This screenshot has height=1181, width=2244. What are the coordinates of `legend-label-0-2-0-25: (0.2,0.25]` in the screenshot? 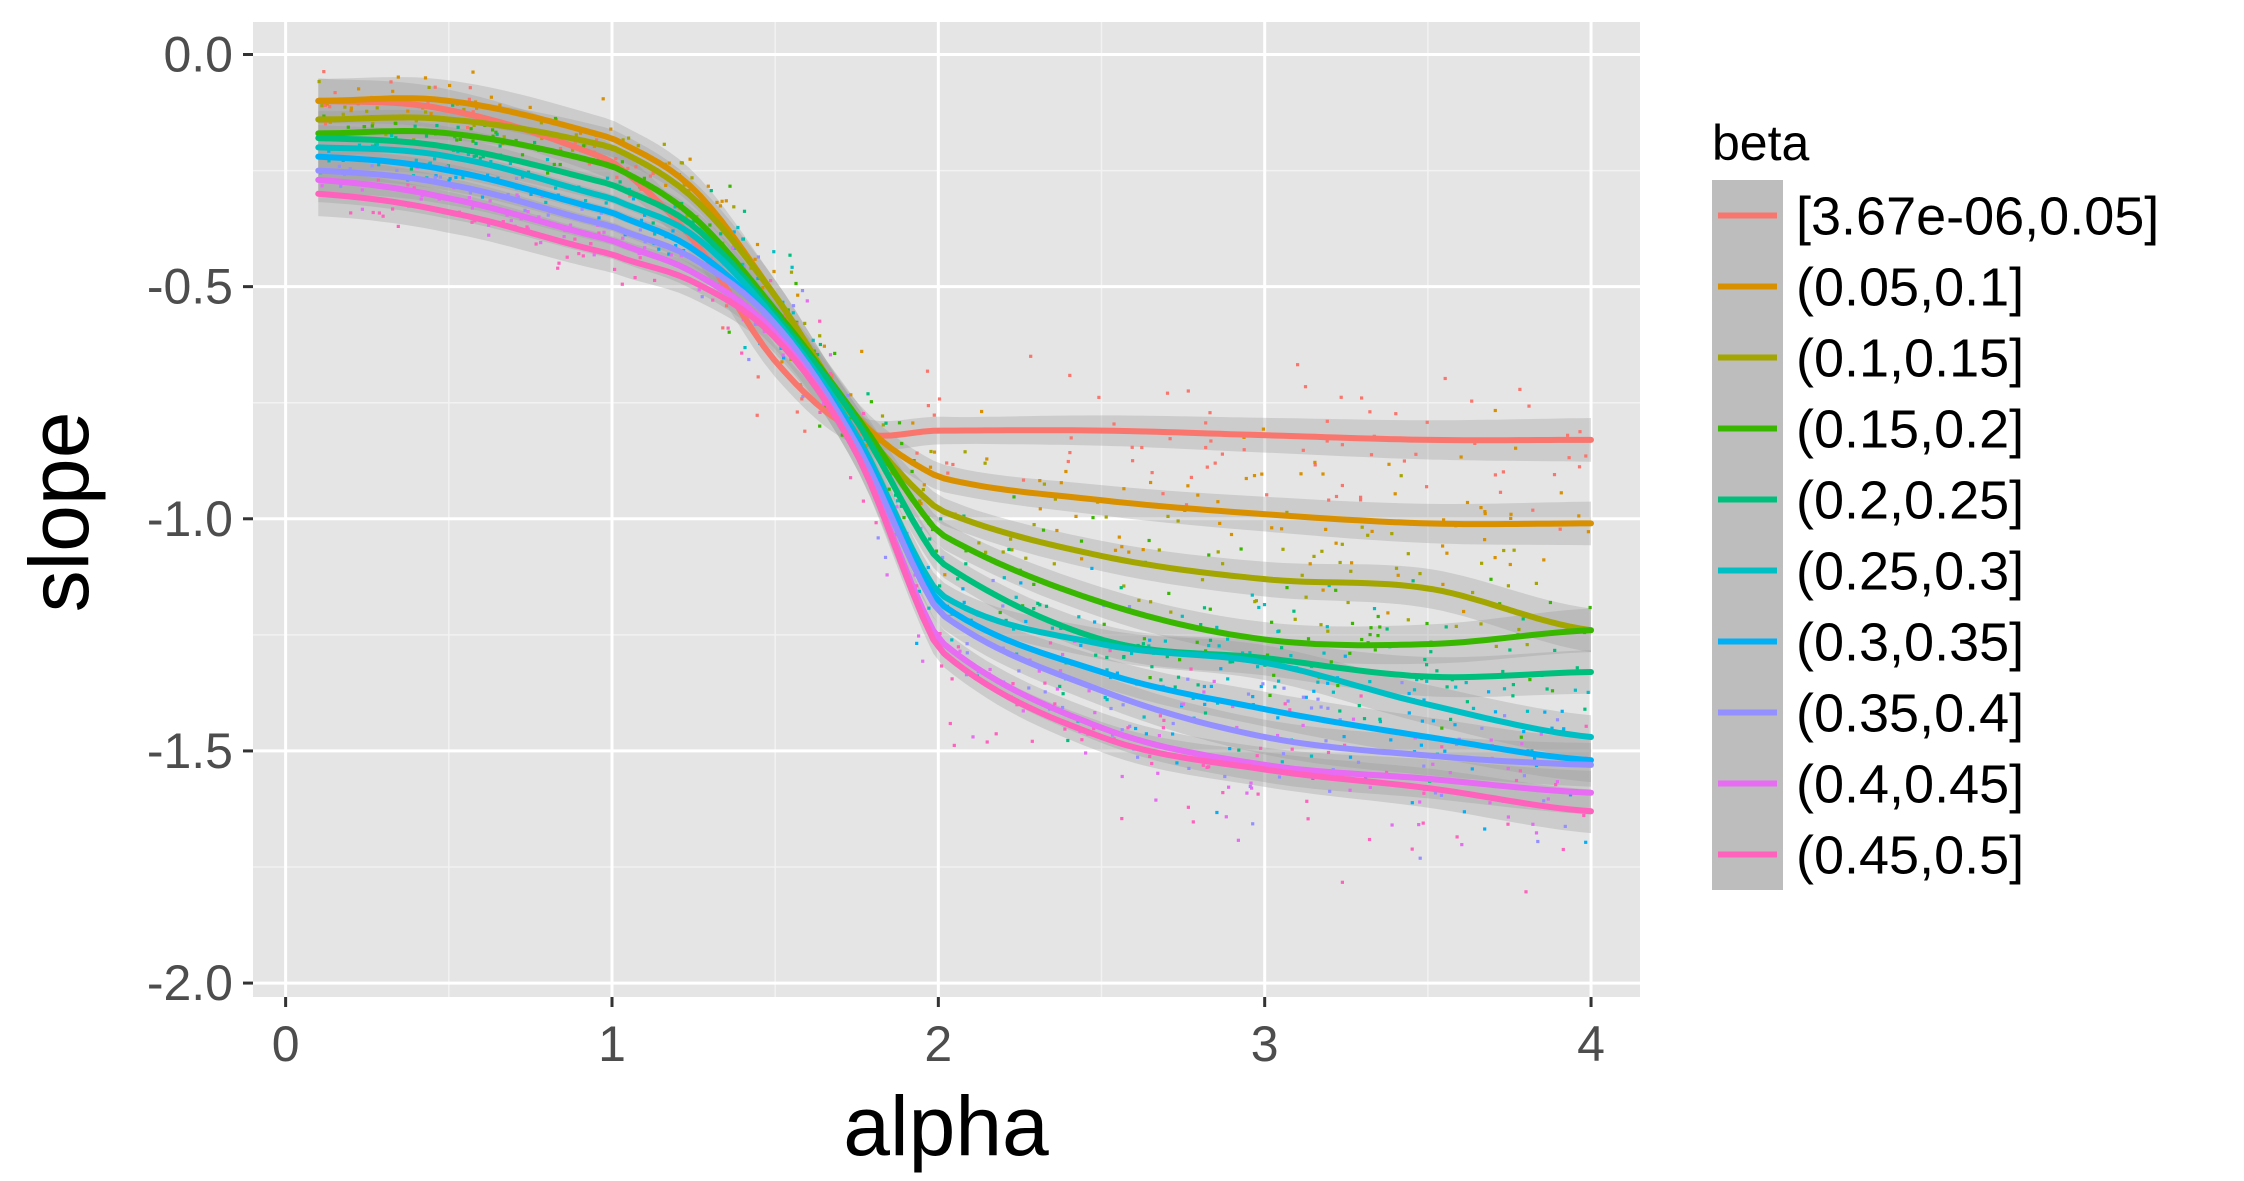 It's located at (1910, 501).